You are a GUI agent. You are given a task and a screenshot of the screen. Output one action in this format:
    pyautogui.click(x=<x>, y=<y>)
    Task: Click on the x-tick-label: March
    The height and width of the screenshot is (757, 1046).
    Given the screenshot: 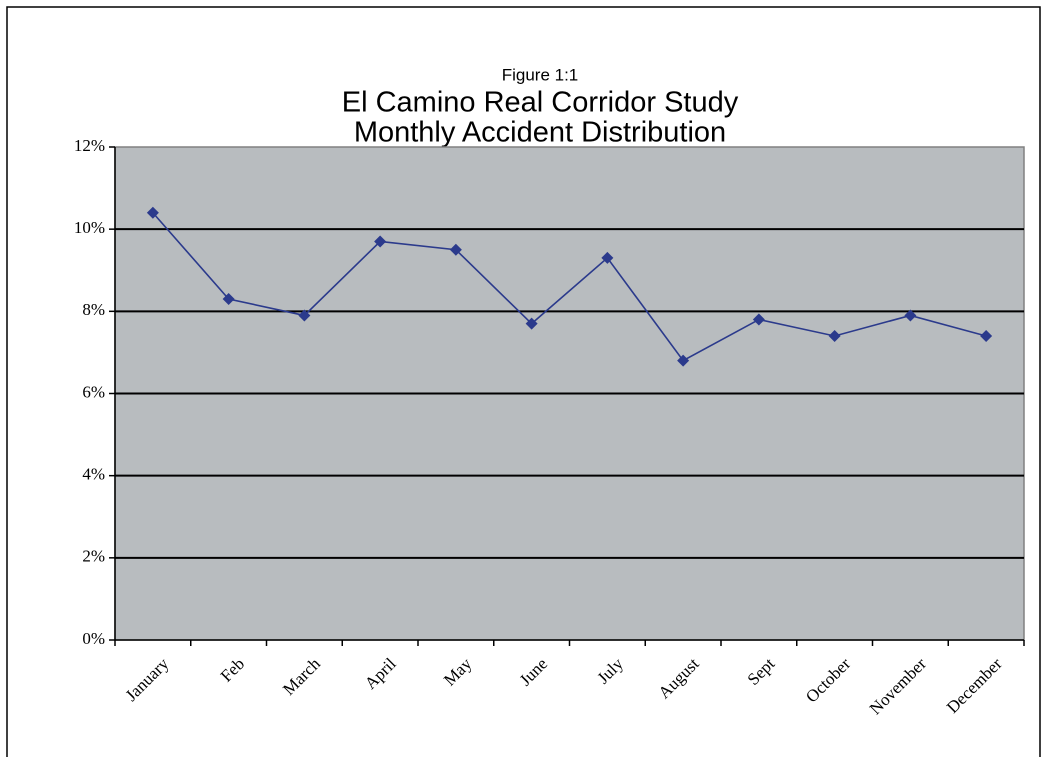 What is the action you would take?
    pyautogui.click(x=301, y=676)
    